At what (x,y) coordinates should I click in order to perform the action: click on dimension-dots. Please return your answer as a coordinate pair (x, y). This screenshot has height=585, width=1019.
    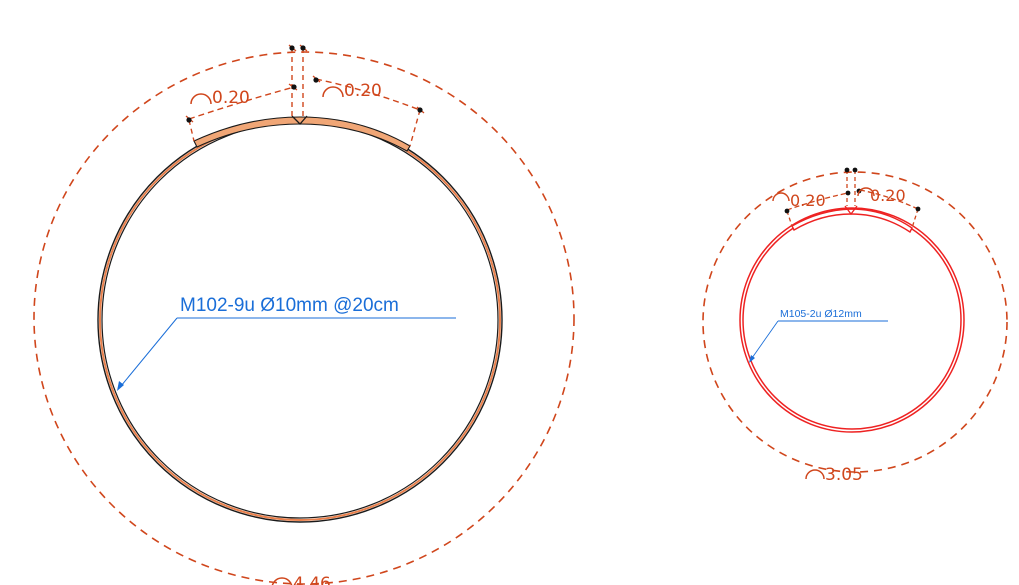
    Looking at the image, I should click on (304, 84).